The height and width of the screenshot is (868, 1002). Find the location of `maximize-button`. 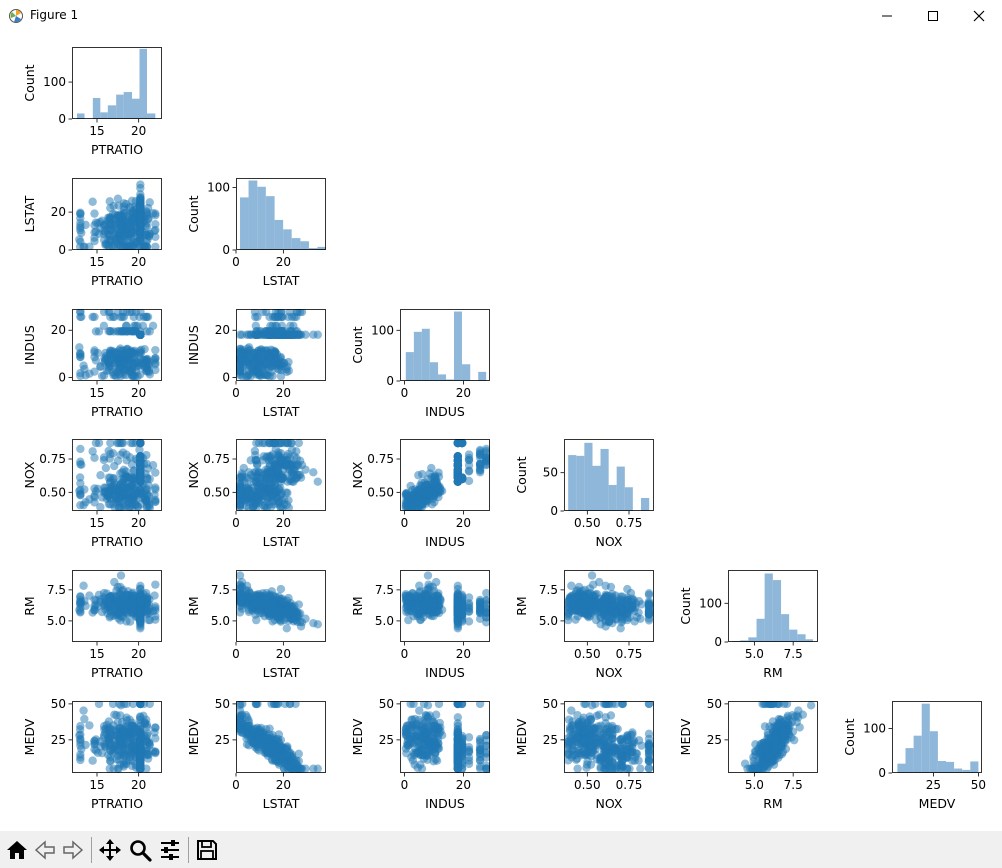

maximize-button is located at coordinates (933, 15).